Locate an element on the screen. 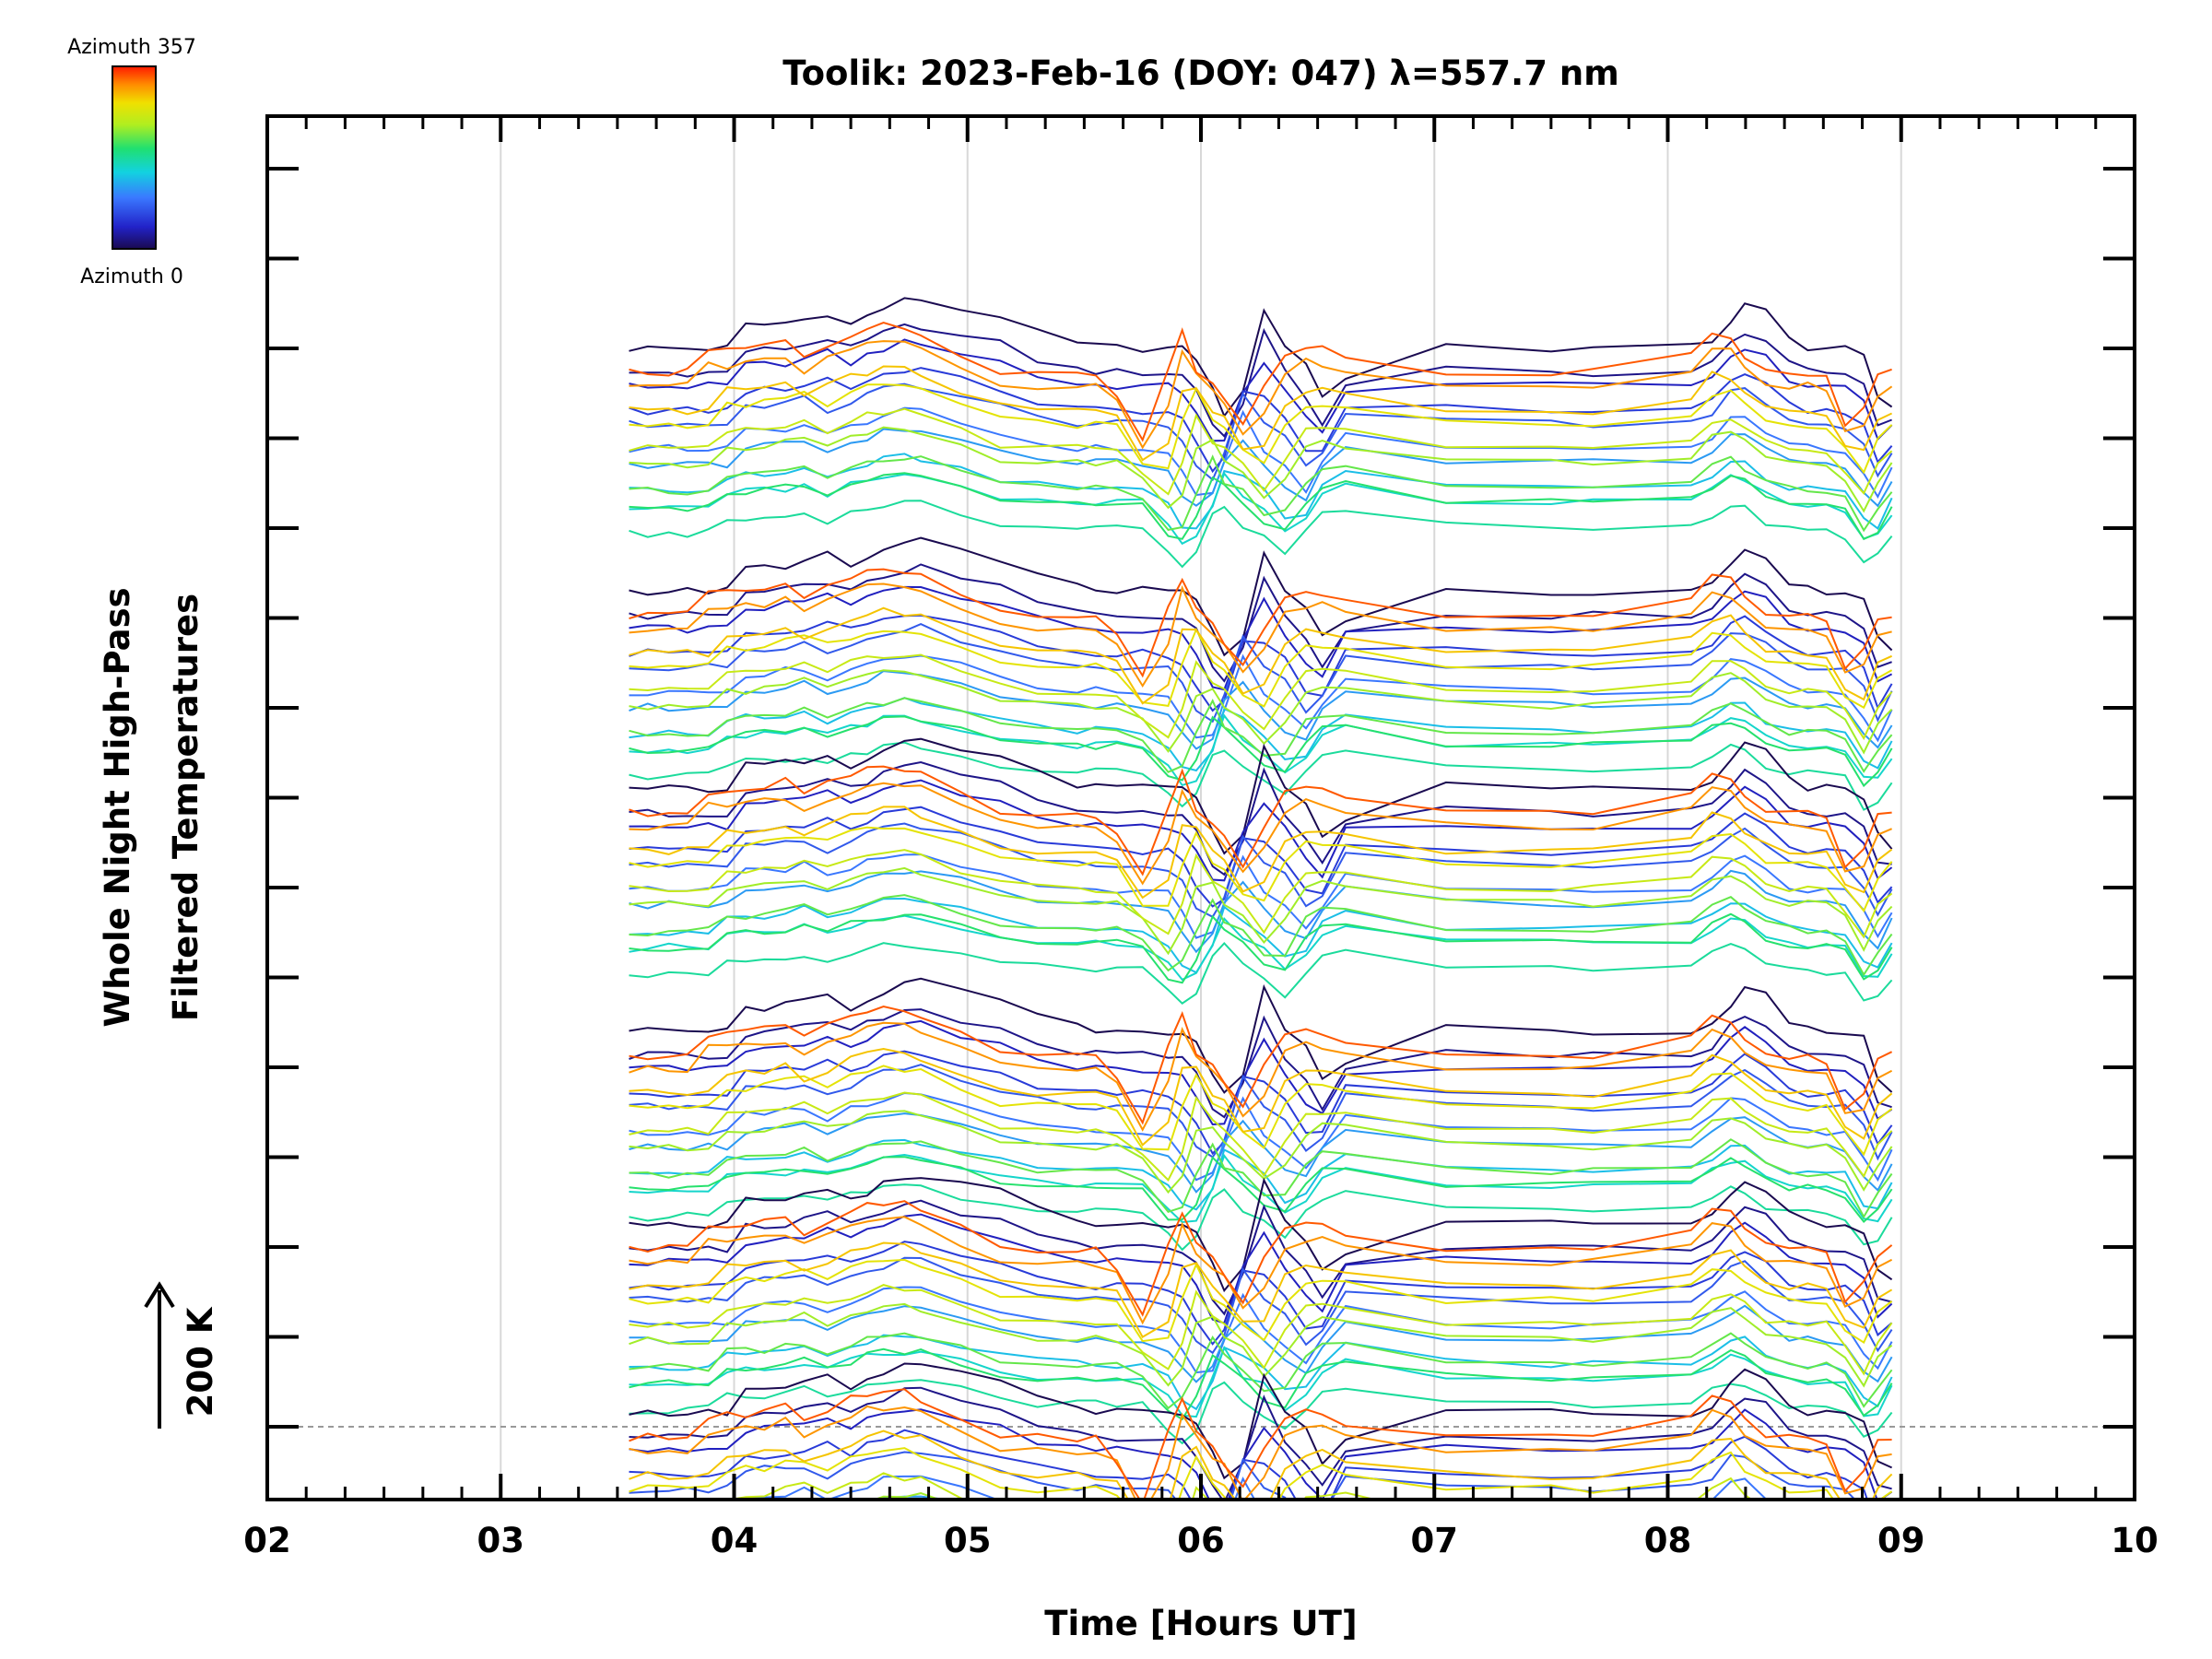 The height and width of the screenshot is (1659, 2212). x-tick-labels: 02 03 04 05 06 07 08 09 10 is located at coordinates (1201, 1540).